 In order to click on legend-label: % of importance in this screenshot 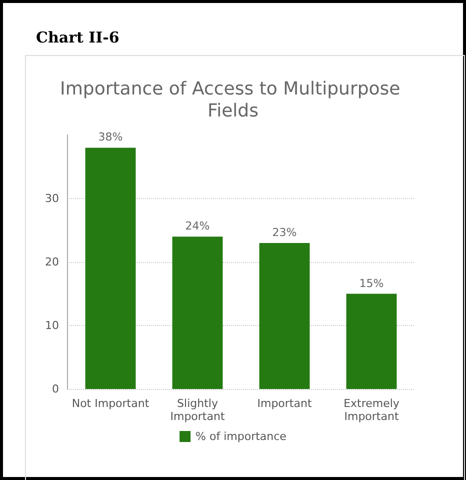, I will do `click(241, 436)`.